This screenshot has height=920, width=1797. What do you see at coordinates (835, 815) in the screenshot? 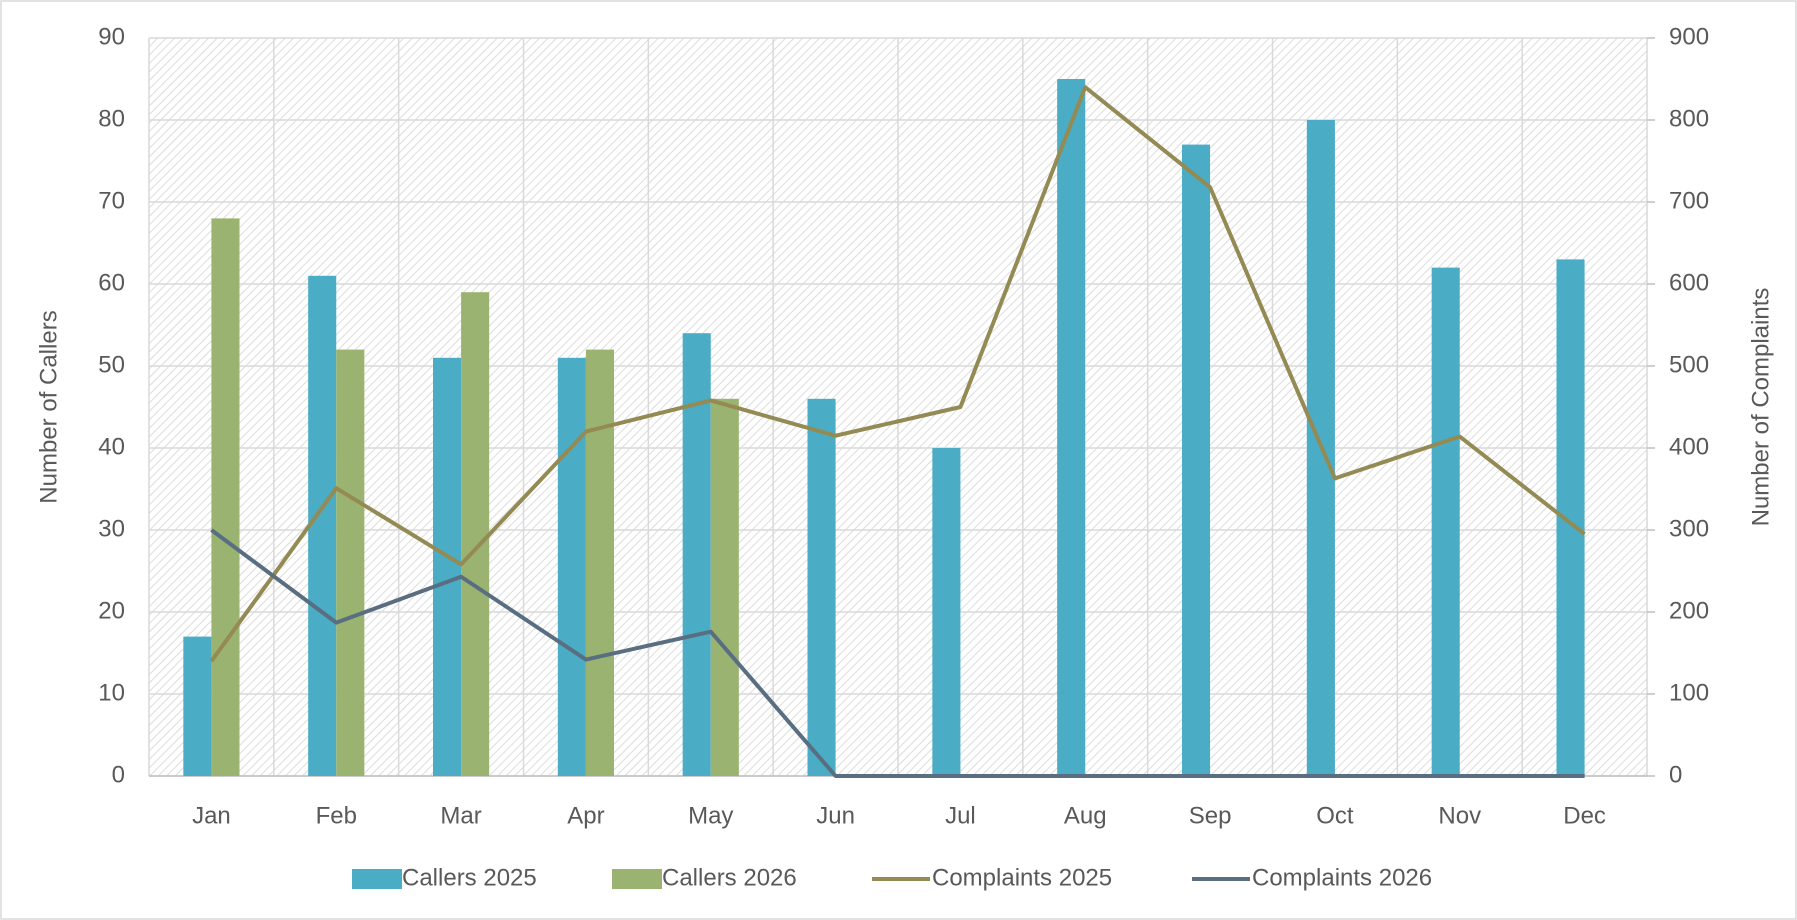
I see `x-tick-label: Jun` at bounding box center [835, 815].